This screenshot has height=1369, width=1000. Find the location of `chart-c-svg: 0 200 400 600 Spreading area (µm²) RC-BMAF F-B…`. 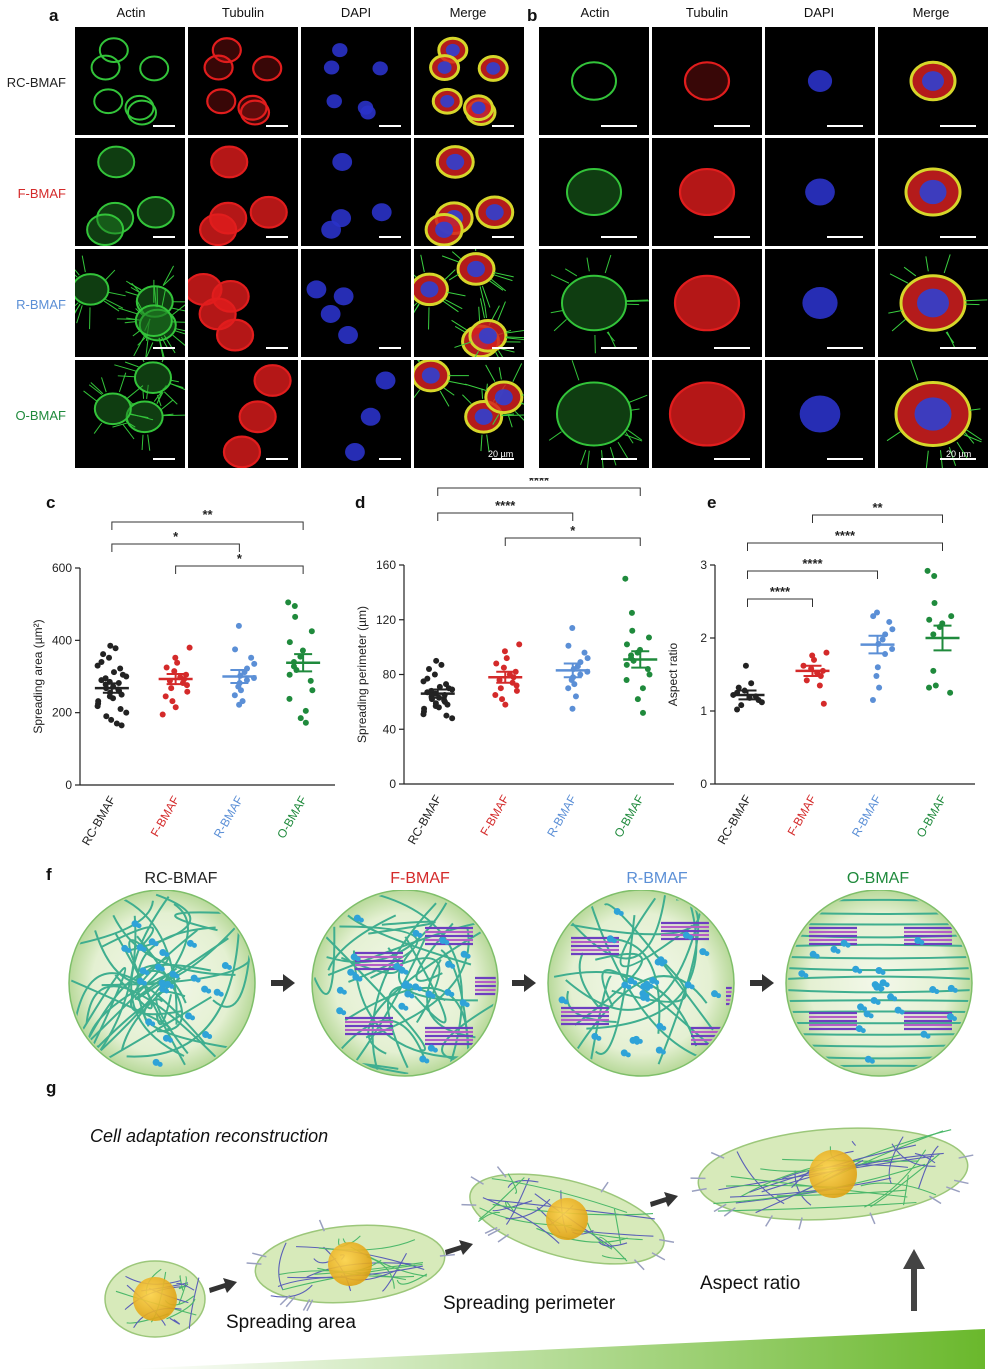

chart-c-svg: 0 200 400 600 Spreading area (µm²) RC-BMAF F-B… is located at coordinates (183, 677).